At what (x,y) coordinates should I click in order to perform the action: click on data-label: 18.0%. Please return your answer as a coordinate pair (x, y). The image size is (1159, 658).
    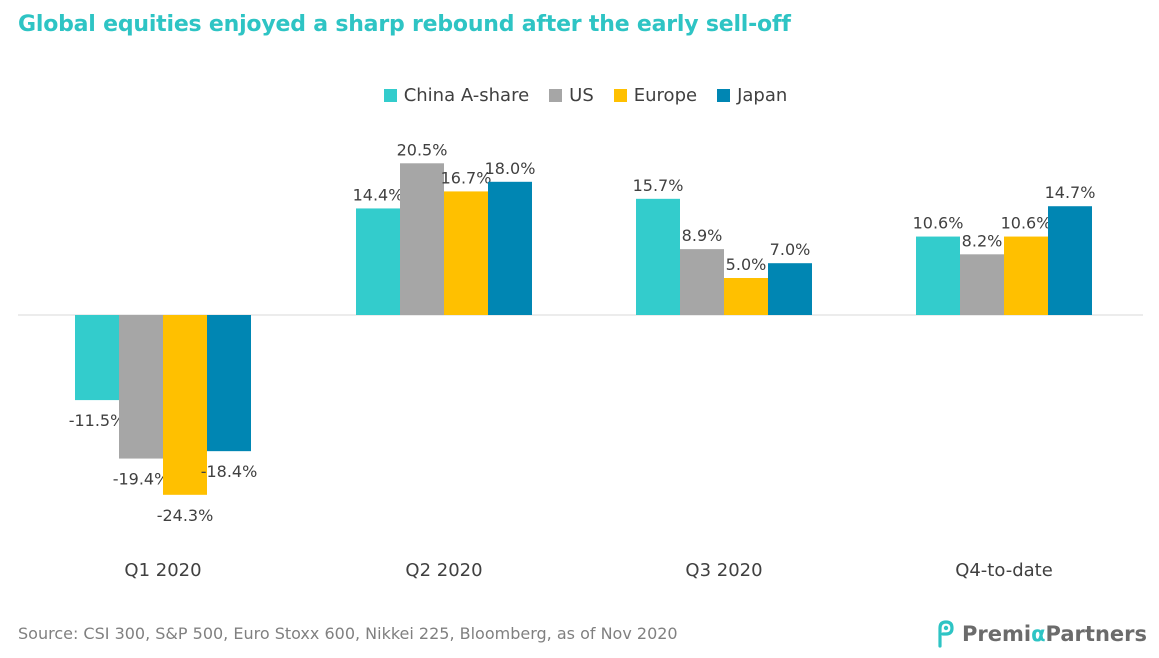
    Looking at the image, I should click on (510, 168).